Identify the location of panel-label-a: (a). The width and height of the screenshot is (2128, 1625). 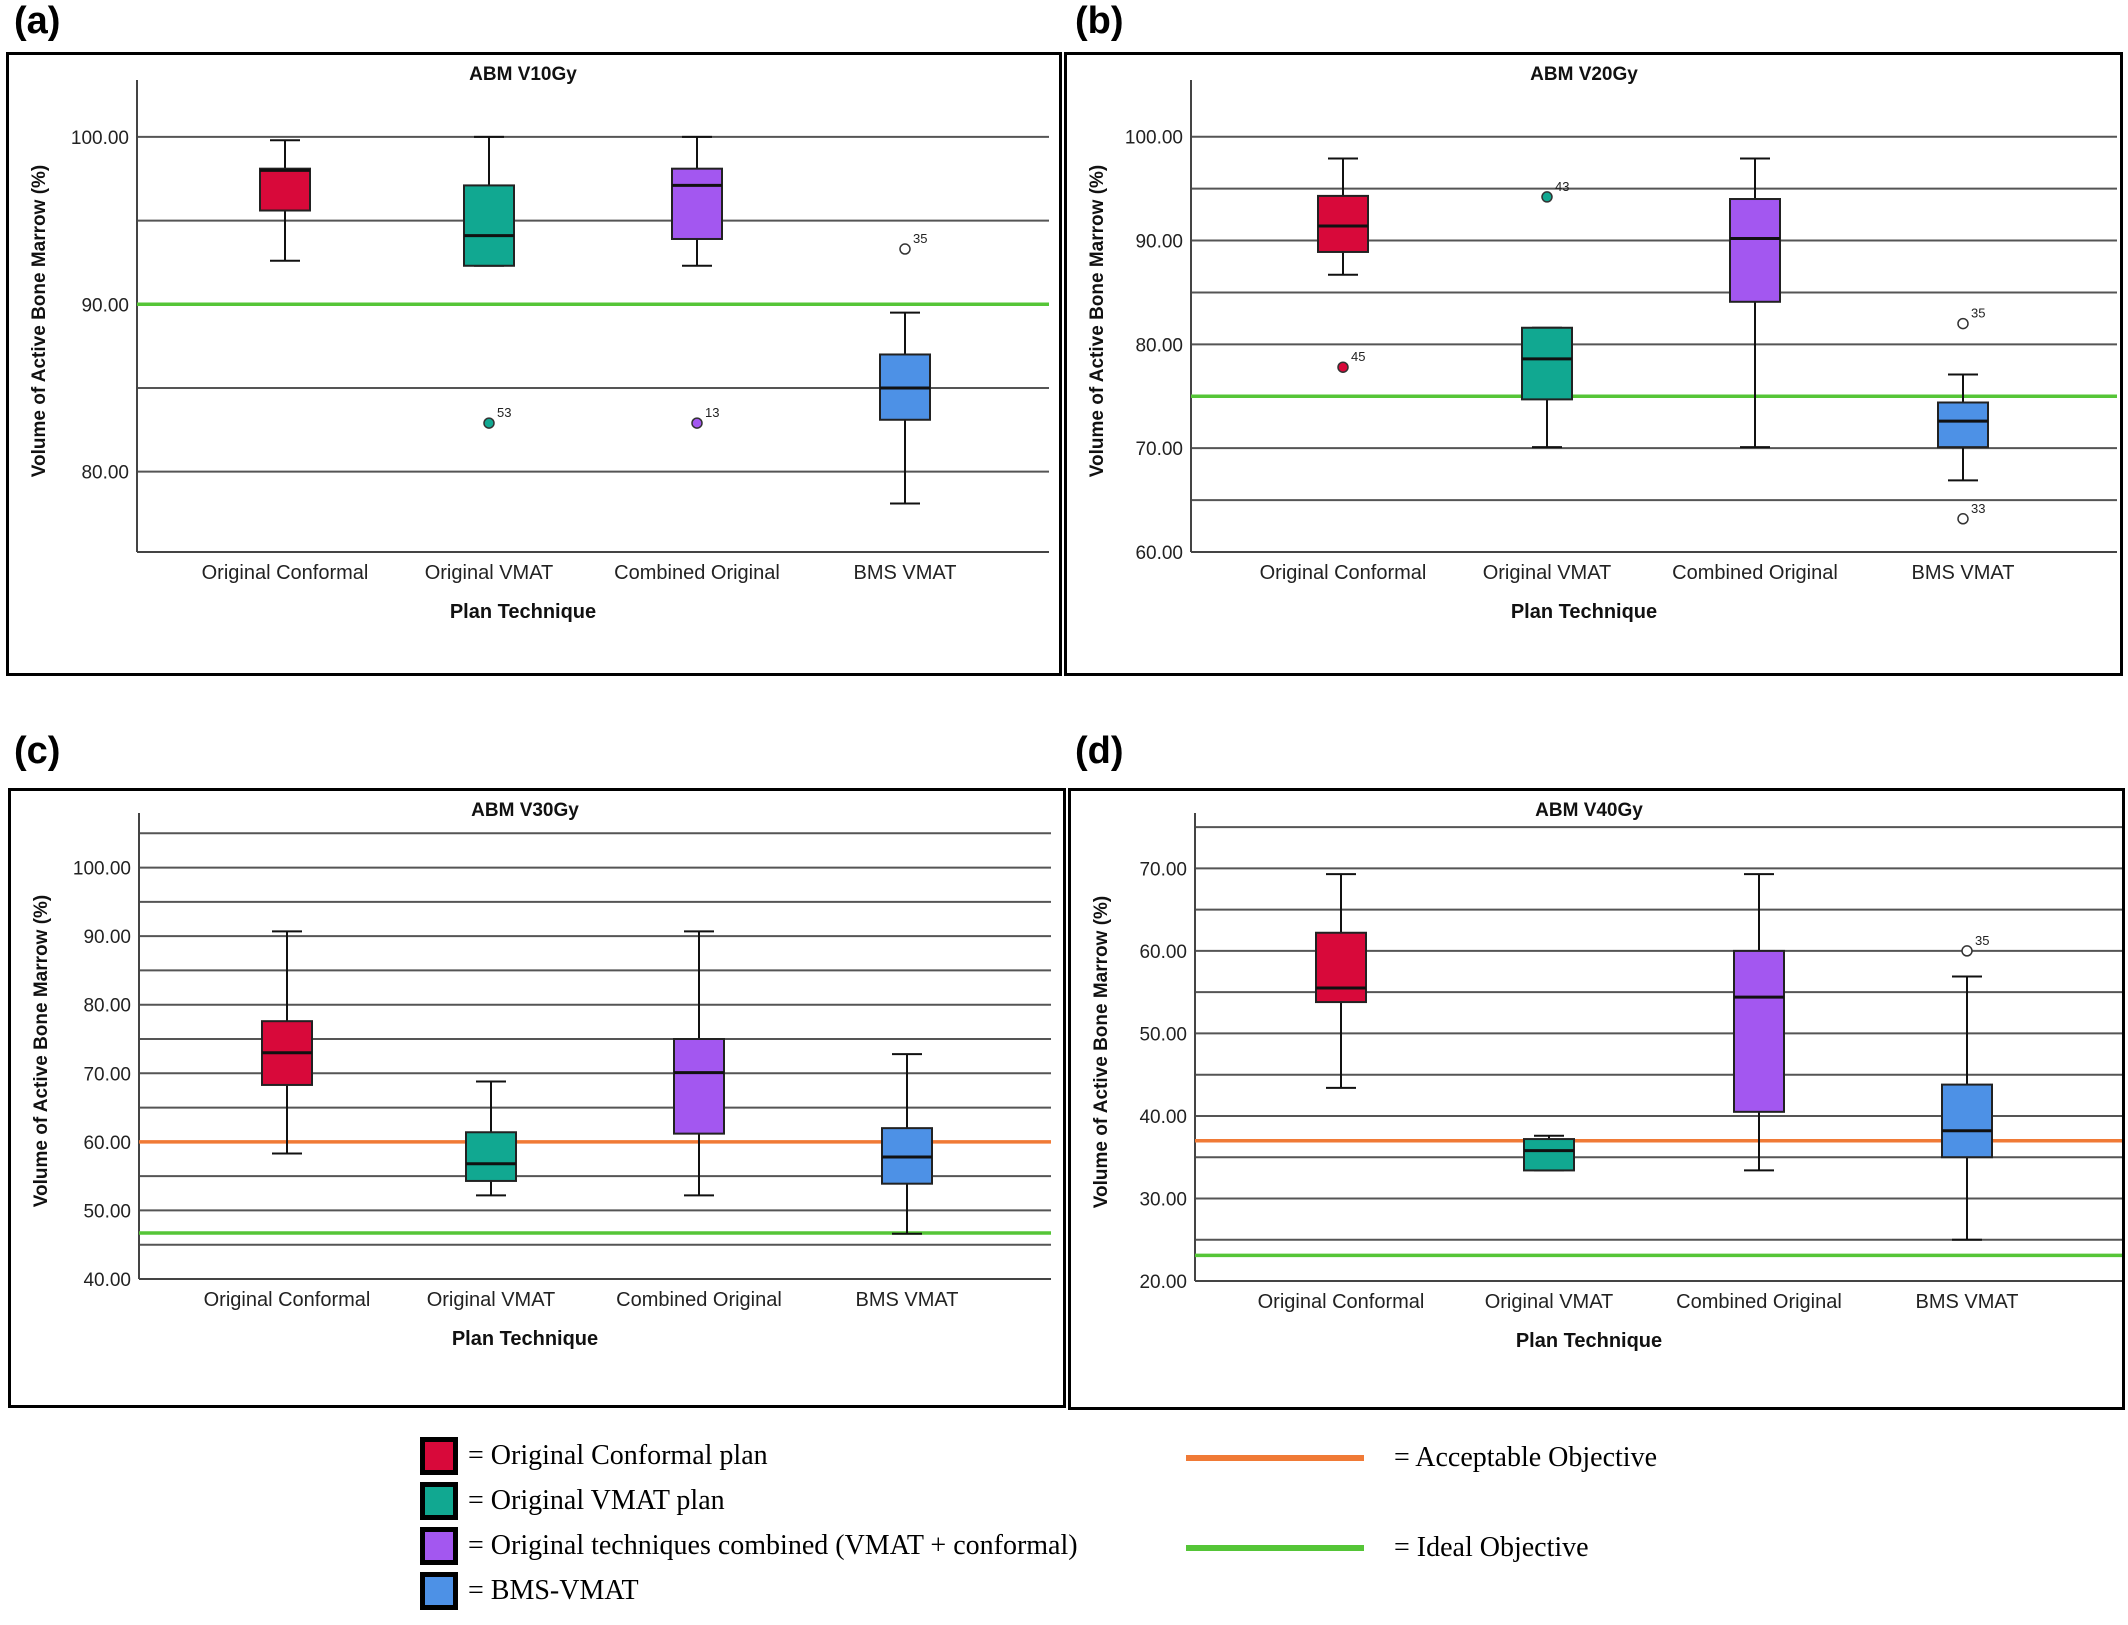
(37, 21).